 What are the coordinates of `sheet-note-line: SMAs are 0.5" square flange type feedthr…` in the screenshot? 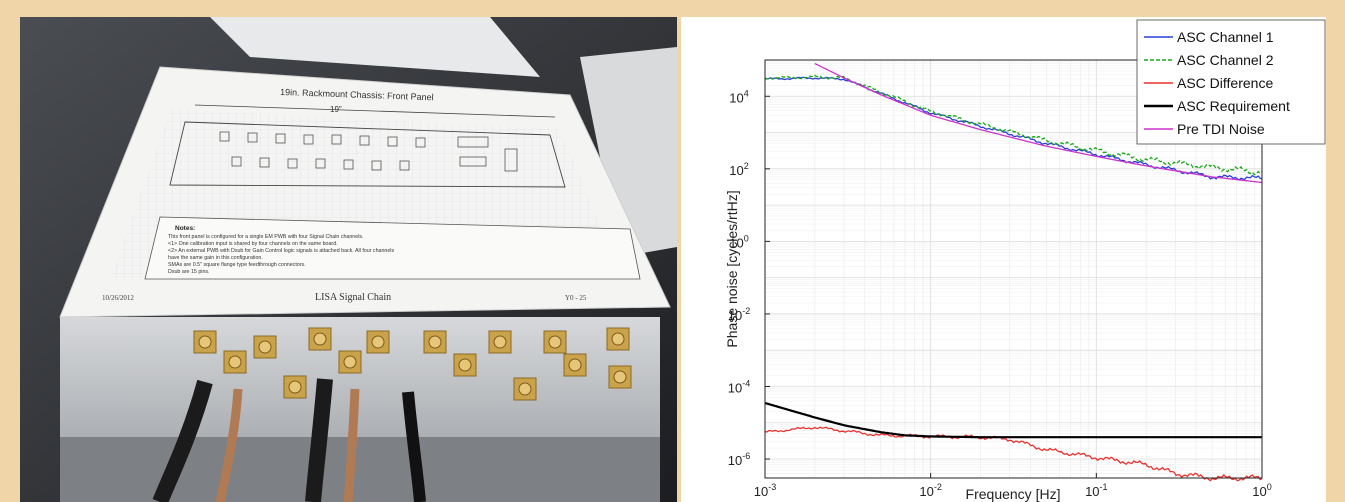 It's located at (237, 265).